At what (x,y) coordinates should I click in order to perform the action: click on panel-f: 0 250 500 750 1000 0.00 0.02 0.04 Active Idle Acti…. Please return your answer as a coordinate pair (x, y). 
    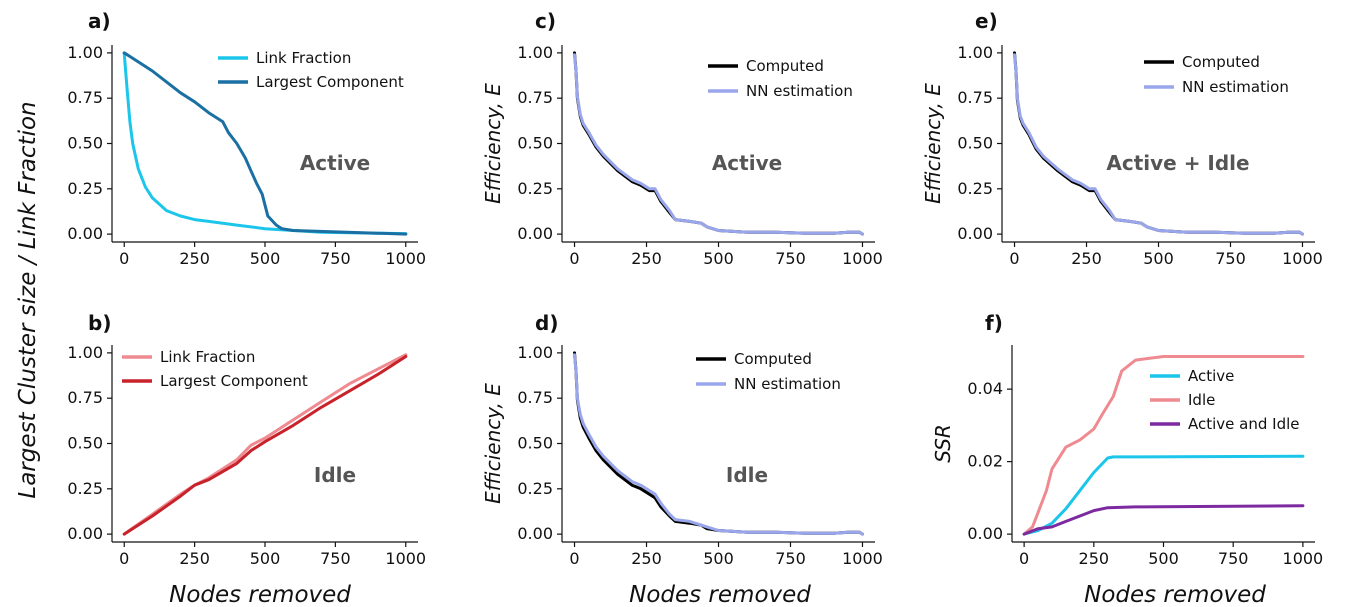
    Looking at the image, I should click on (1127, 439).